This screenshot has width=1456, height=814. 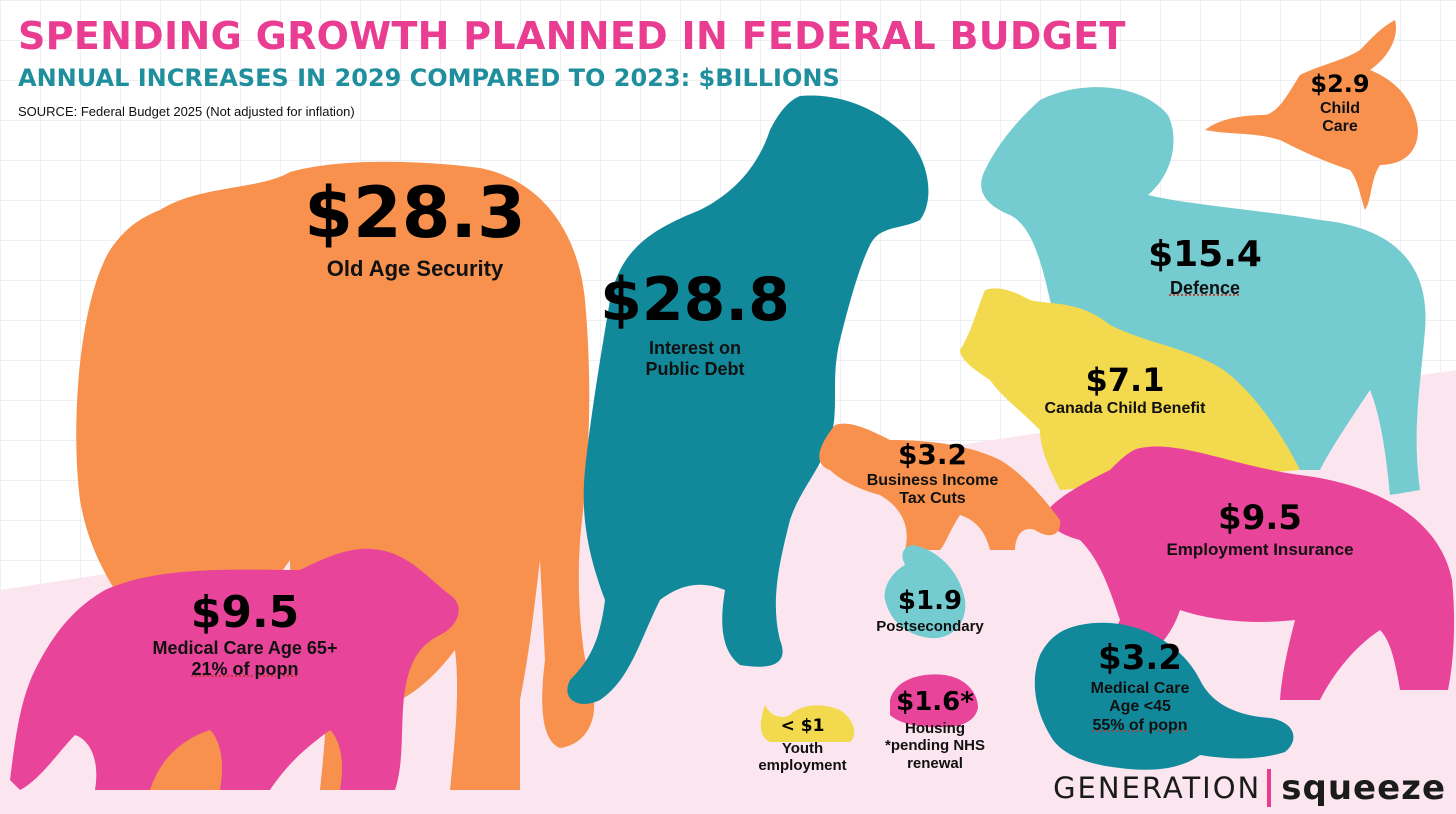 I want to click on logo-divider, so click(x=1269, y=788).